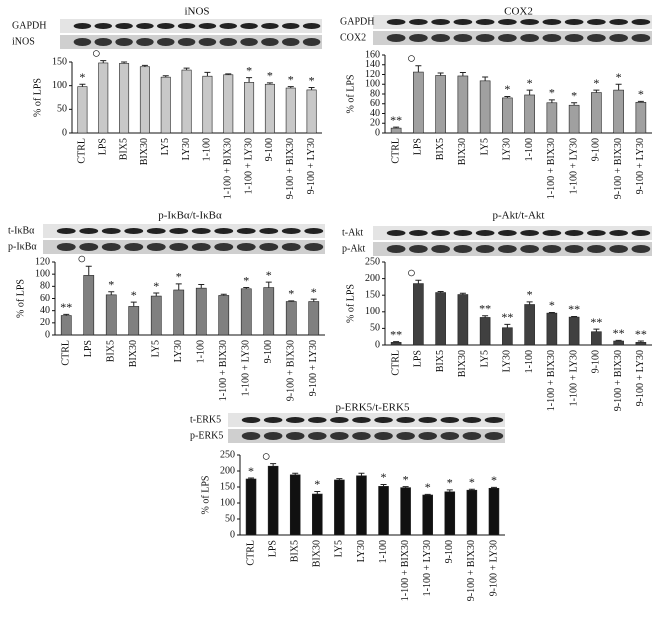 The image size is (668, 631). What do you see at coordinates (196, 12) in the screenshot?
I see `panel-title: iNOS` at bounding box center [196, 12].